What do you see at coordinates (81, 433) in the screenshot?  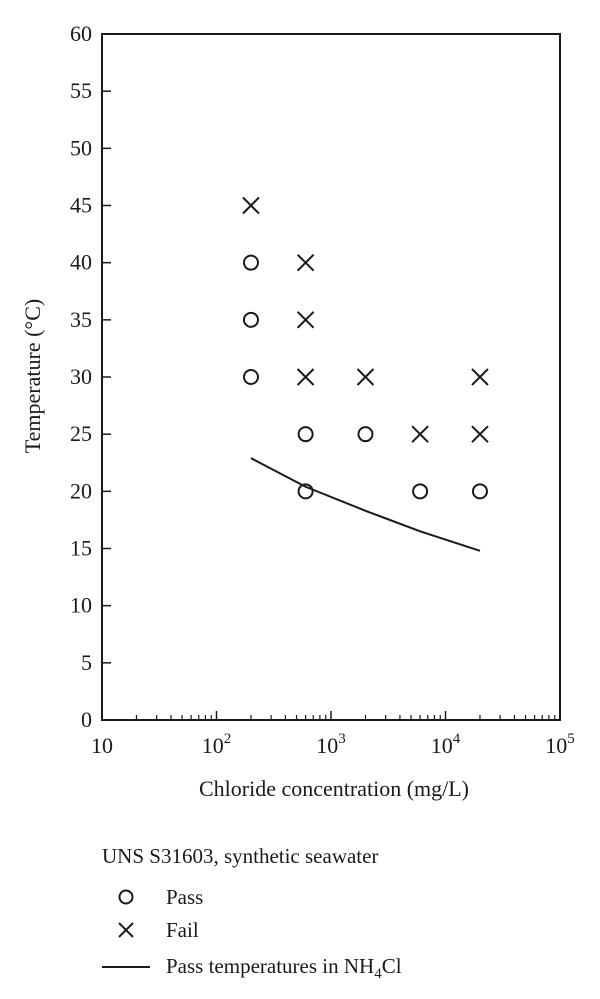 I see `y-tick-label: 25` at bounding box center [81, 433].